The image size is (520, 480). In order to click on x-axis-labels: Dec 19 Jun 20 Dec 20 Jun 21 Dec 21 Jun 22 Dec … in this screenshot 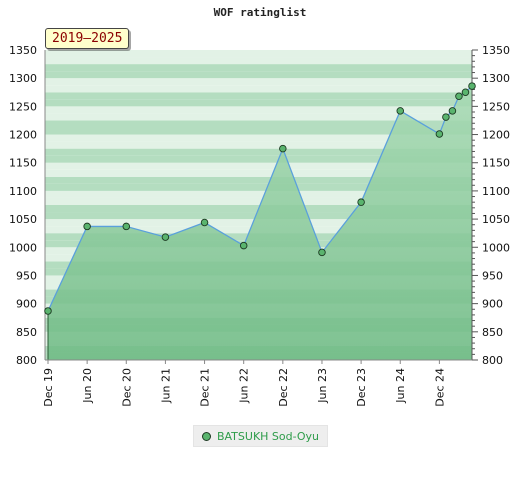, I will do `click(244, 387)`.